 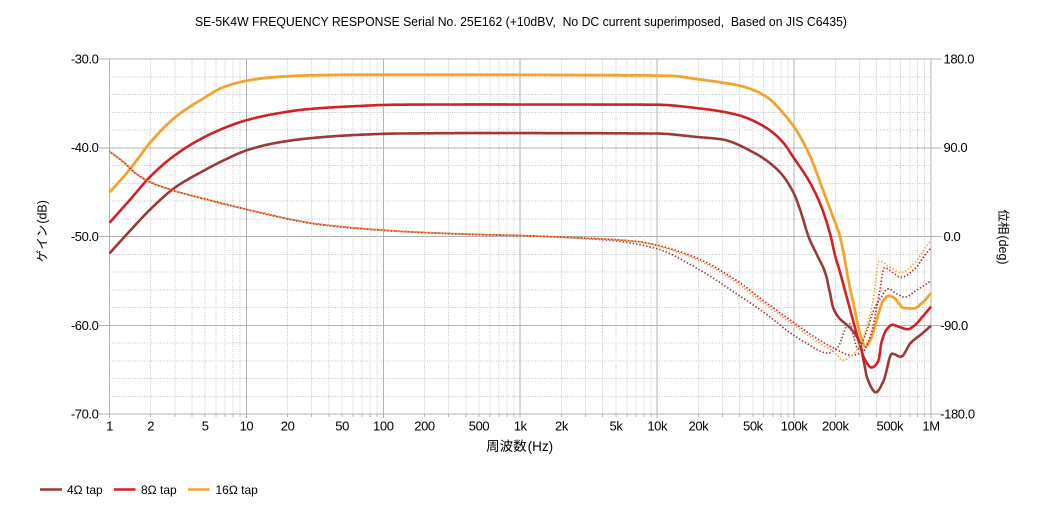 What do you see at coordinates (699, 426) in the screenshot?
I see `svg-text: 20k` at bounding box center [699, 426].